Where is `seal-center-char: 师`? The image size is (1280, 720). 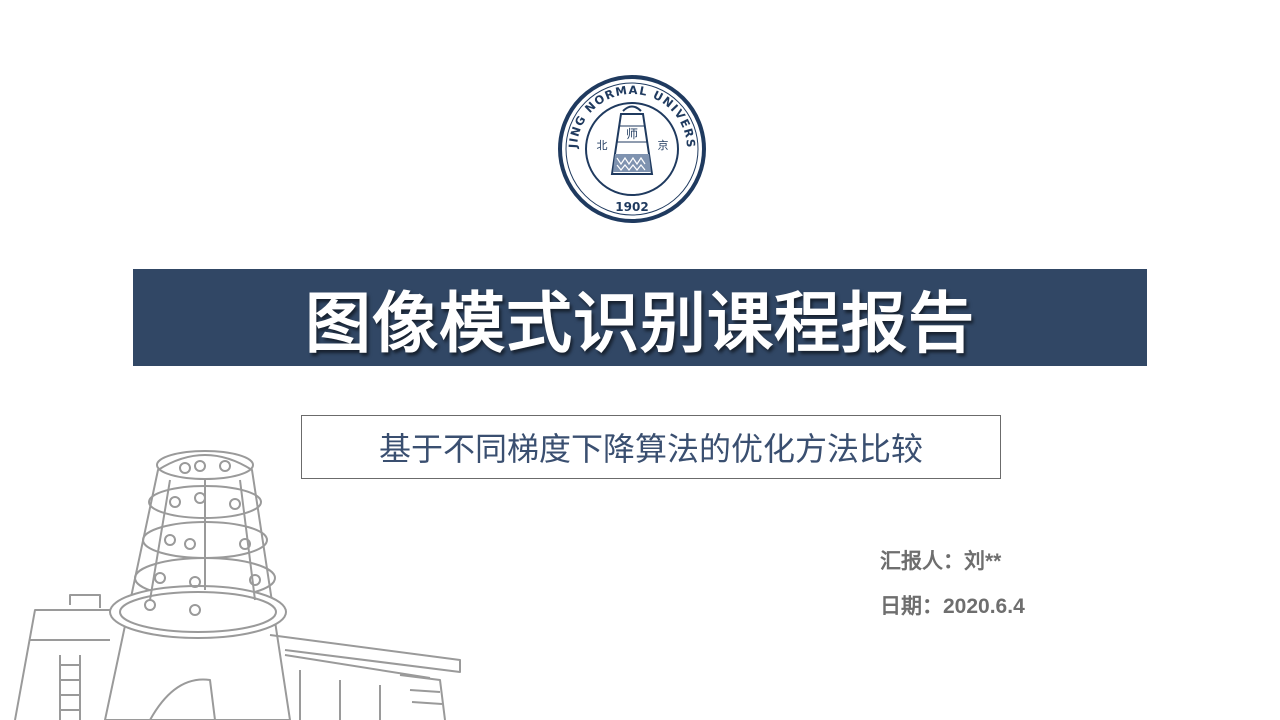
seal-center-char: 师 is located at coordinates (632, 134).